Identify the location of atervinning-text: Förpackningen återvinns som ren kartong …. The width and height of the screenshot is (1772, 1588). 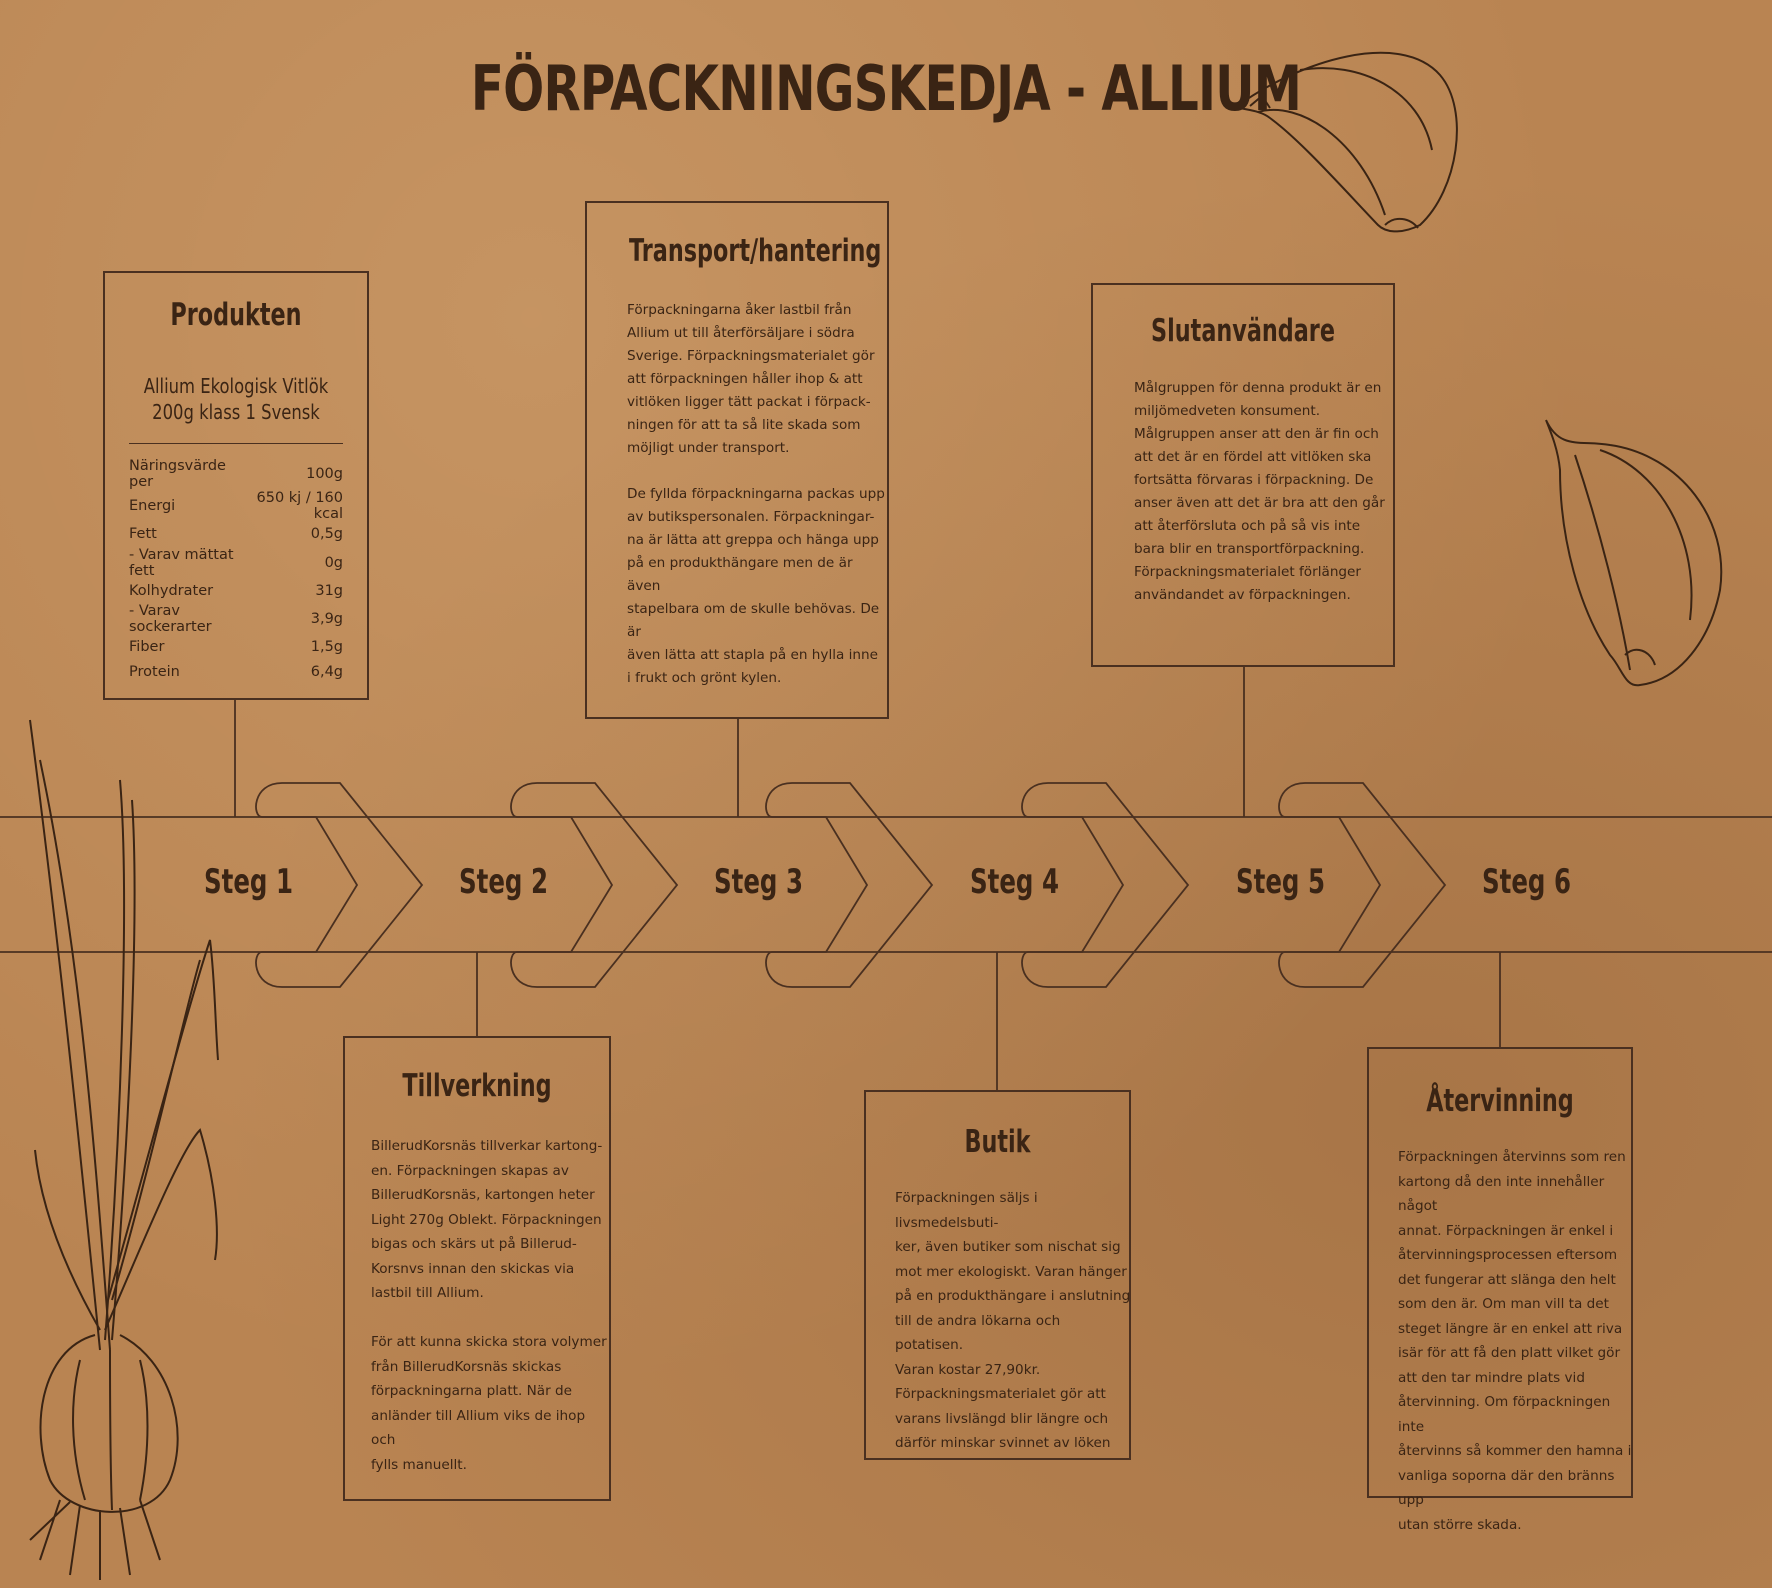
(1515, 1341).